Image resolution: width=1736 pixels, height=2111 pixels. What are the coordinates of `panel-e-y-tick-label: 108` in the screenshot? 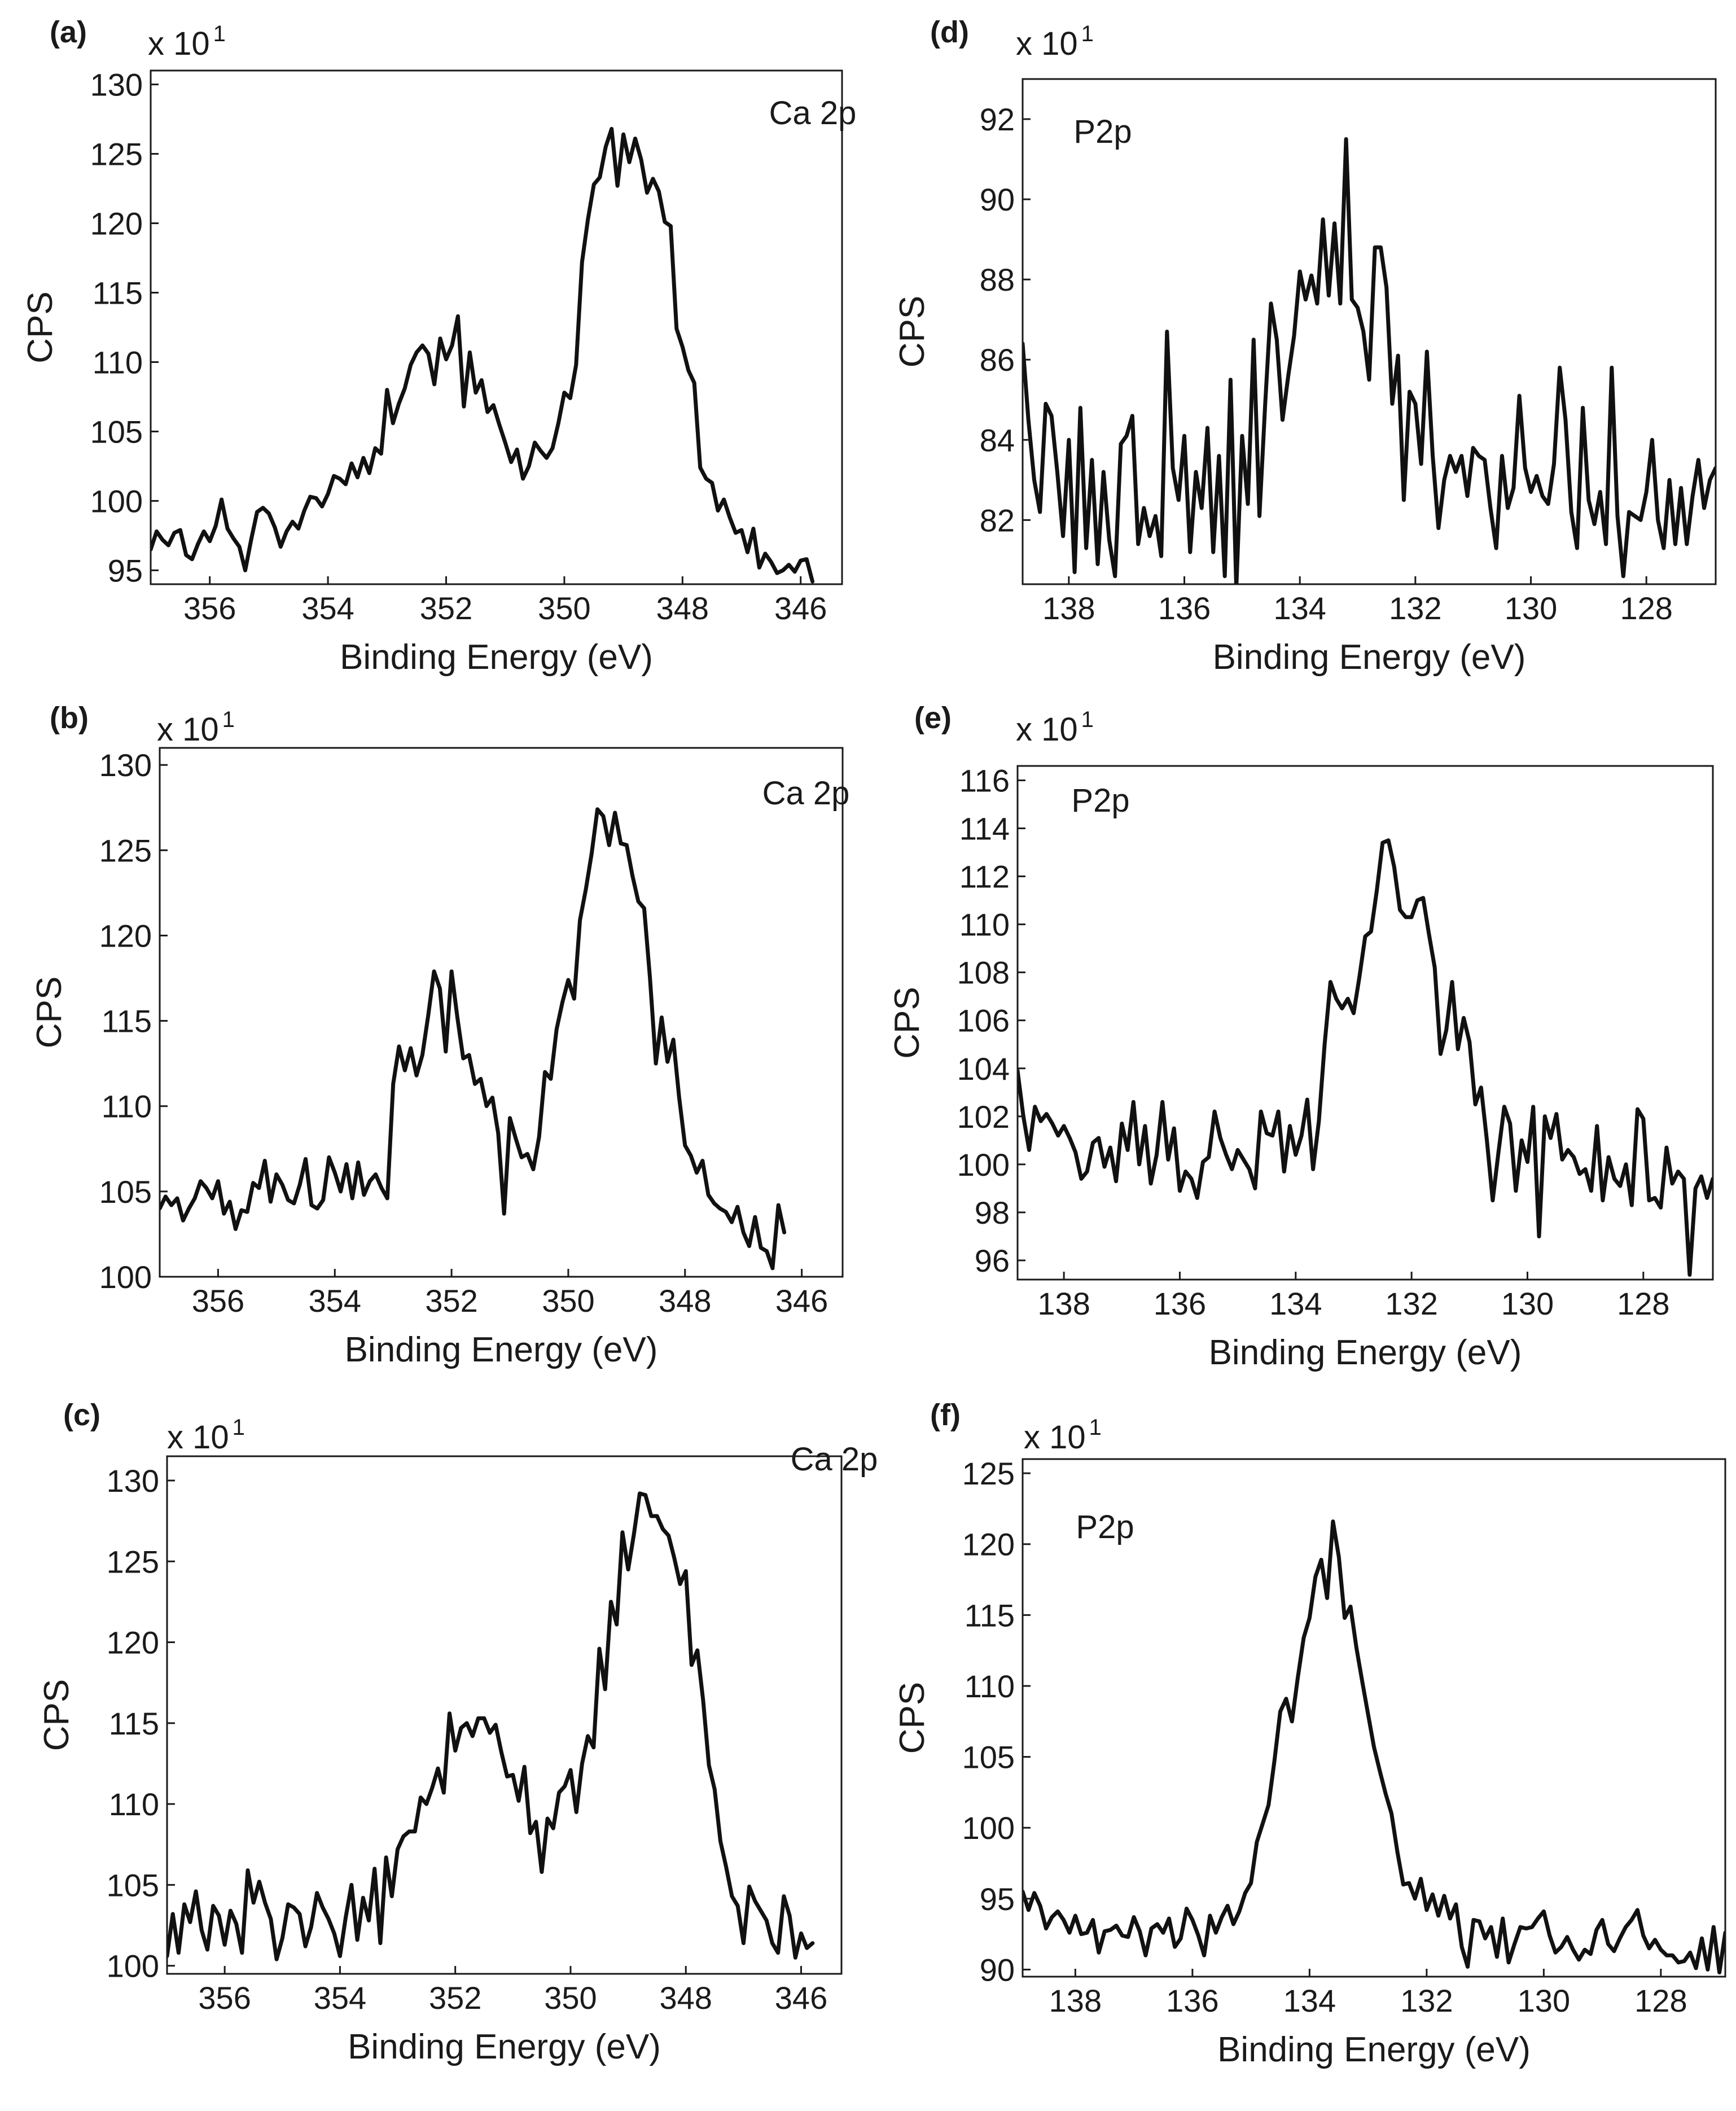 It's located at (983, 973).